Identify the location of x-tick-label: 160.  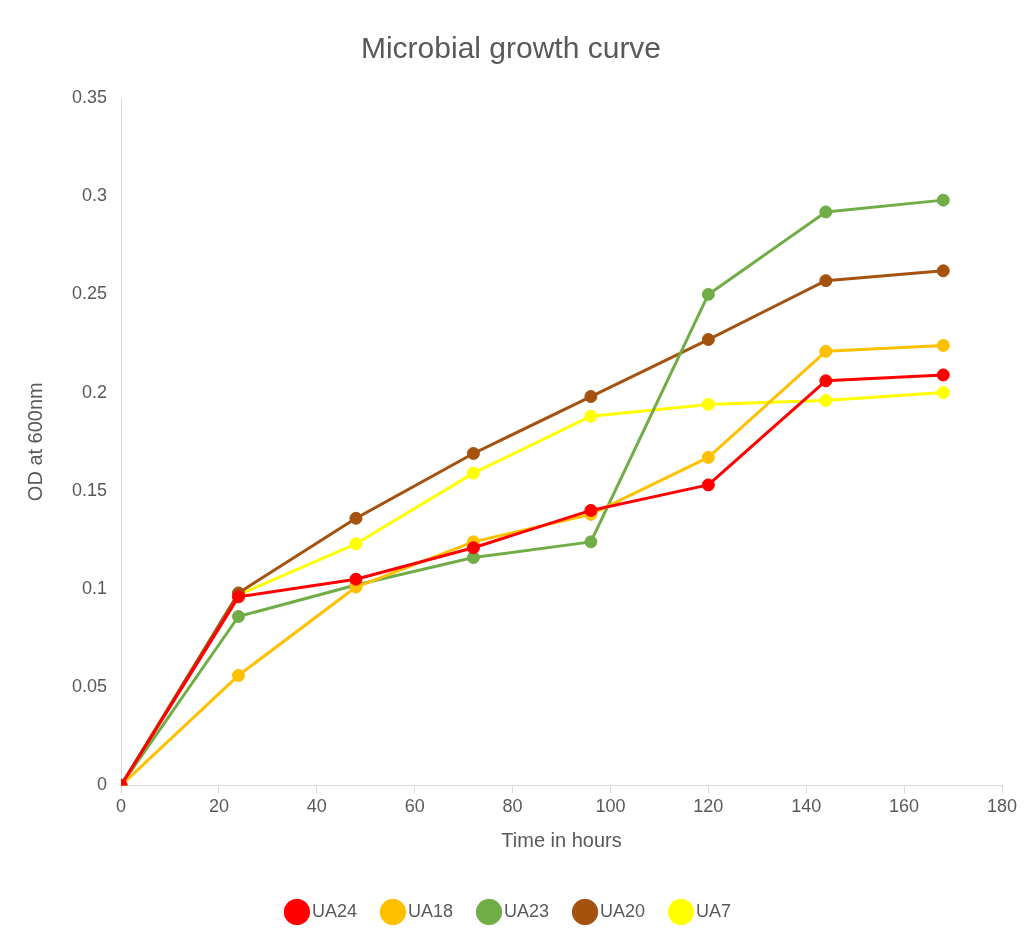
(904, 806).